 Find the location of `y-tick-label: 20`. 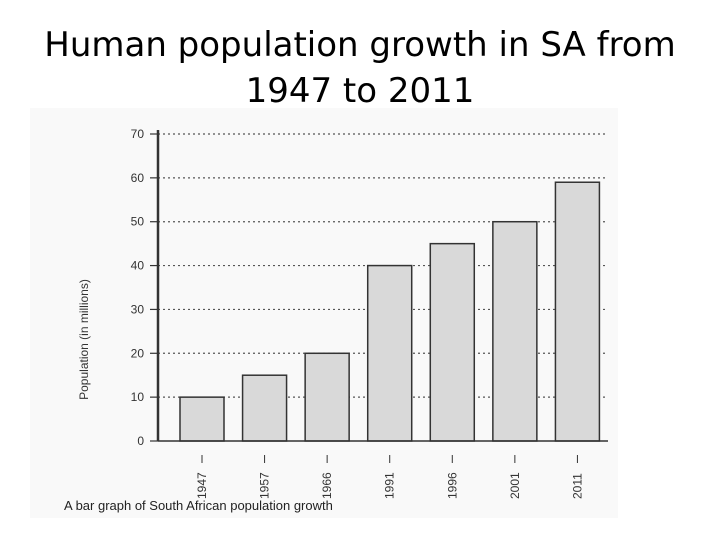

y-tick-label: 20 is located at coordinates (138, 353).